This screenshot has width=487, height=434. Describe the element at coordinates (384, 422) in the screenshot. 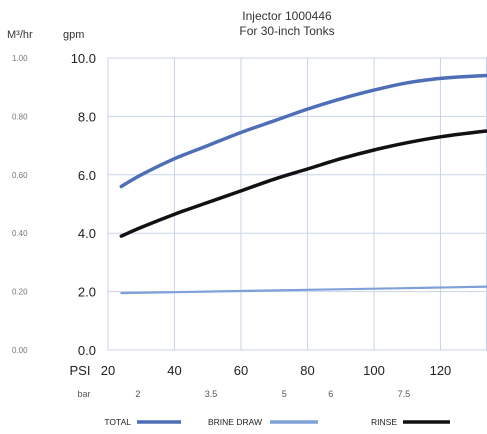

I see `legend-label-rinse: RINSE` at that location.